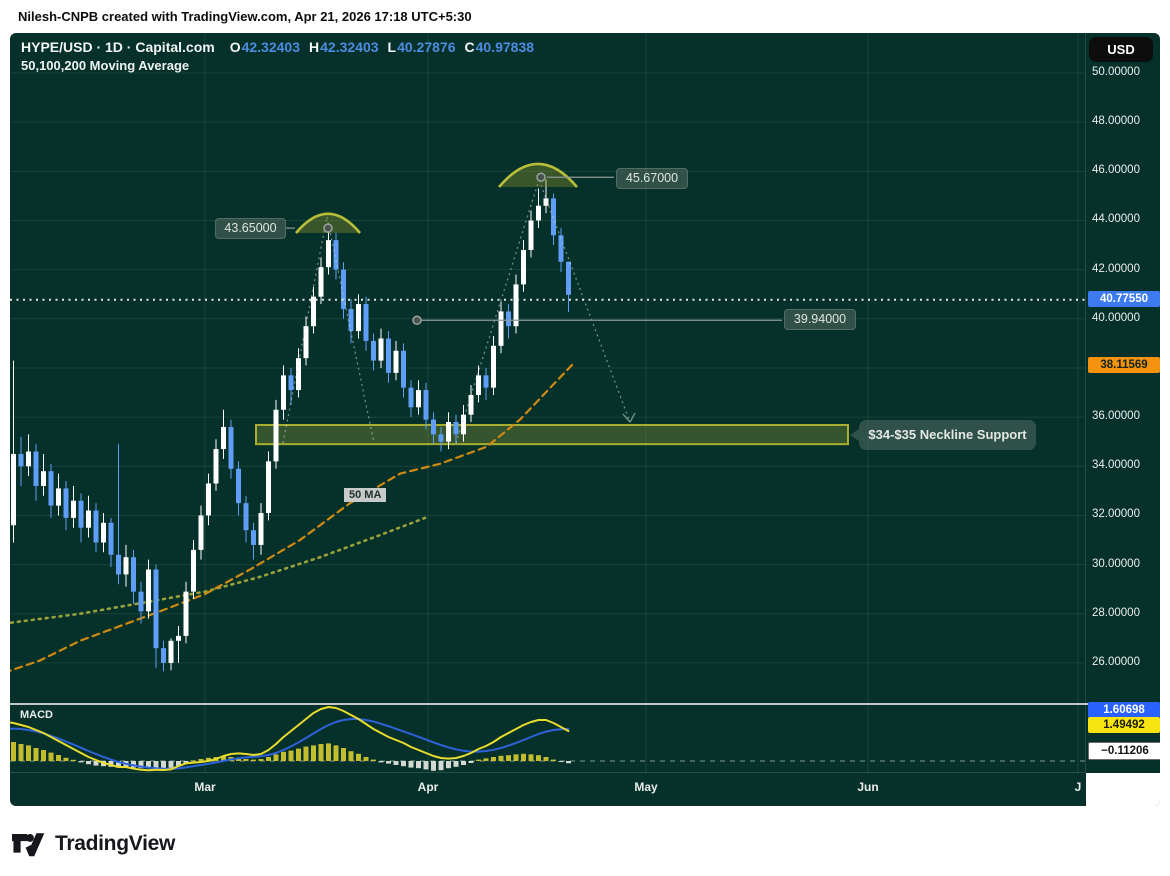  I want to click on price-tick: 44.00000, so click(1116, 219).